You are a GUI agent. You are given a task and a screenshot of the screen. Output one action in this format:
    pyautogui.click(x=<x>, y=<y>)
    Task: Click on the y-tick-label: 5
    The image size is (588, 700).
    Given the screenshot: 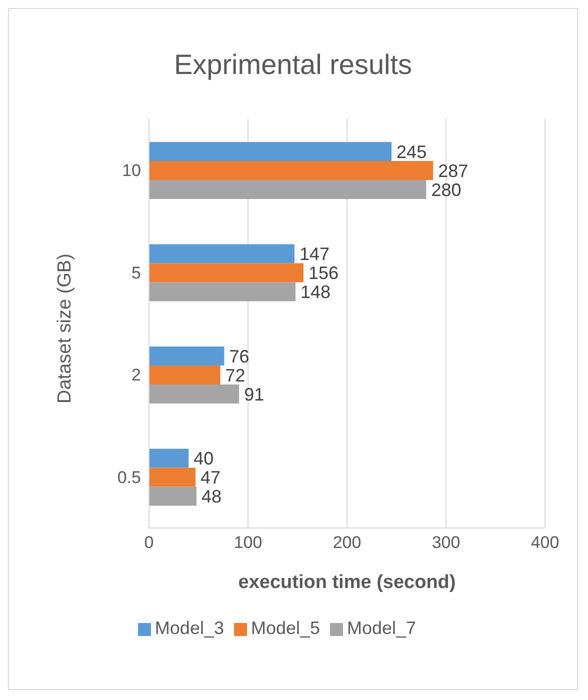 What is the action you would take?
    pyautogui.click(x=136, y=272)
    